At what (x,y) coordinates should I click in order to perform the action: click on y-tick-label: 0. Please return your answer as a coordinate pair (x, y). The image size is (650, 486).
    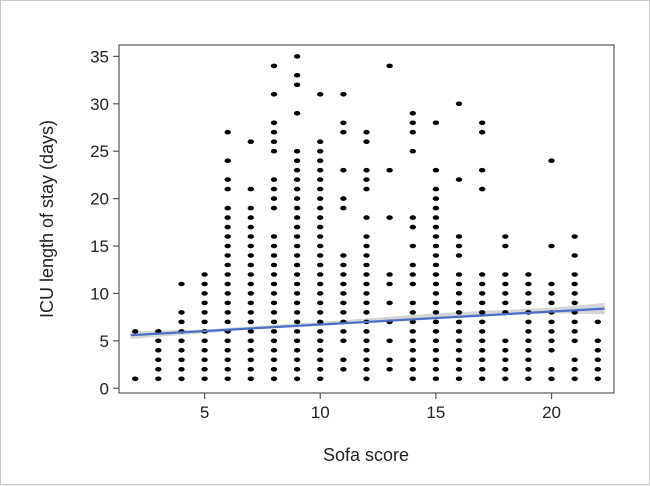
    Looking at the image, I should click on (104, 388).